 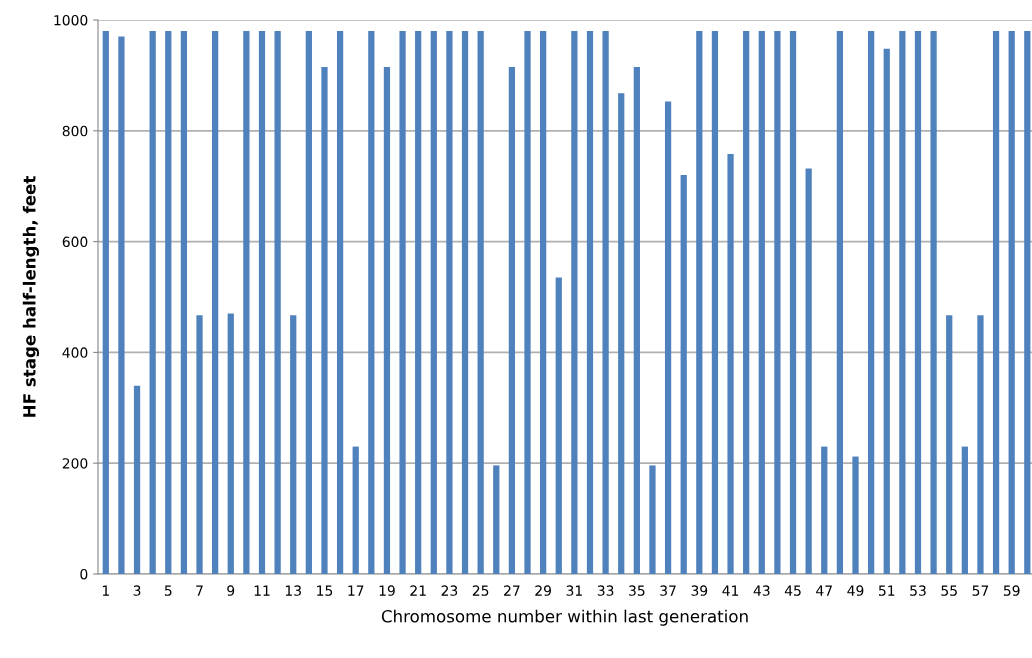 I want to click on x-tick-label: 35, so click(x=637, y=590).